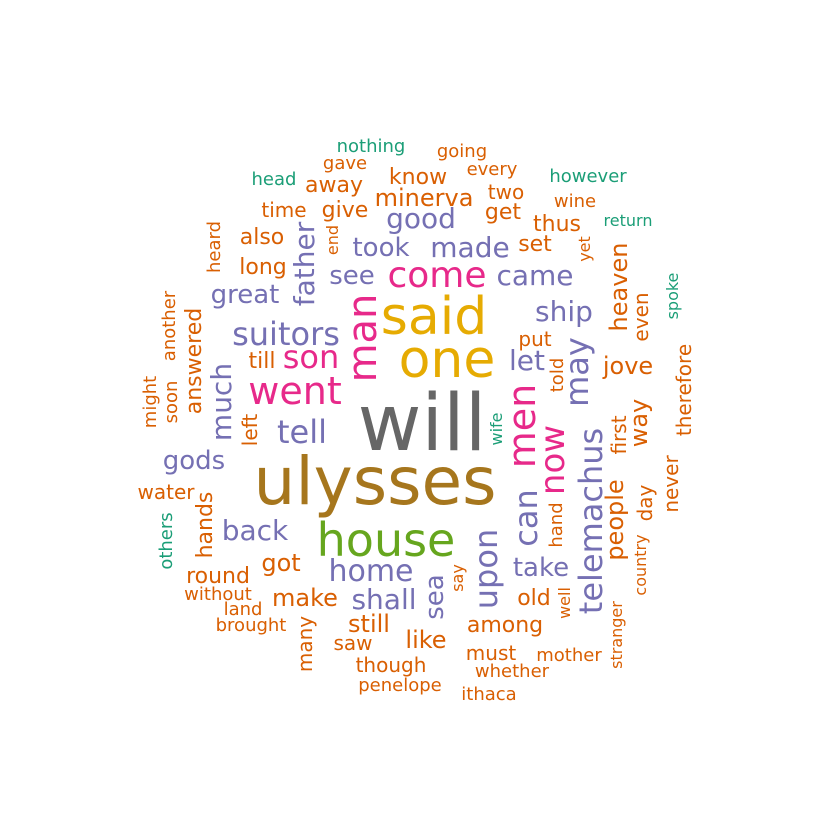  What do you see at coordinates (426, 640) in the screenshot?
I see `word-like: like` at bounding box center [426, 640].